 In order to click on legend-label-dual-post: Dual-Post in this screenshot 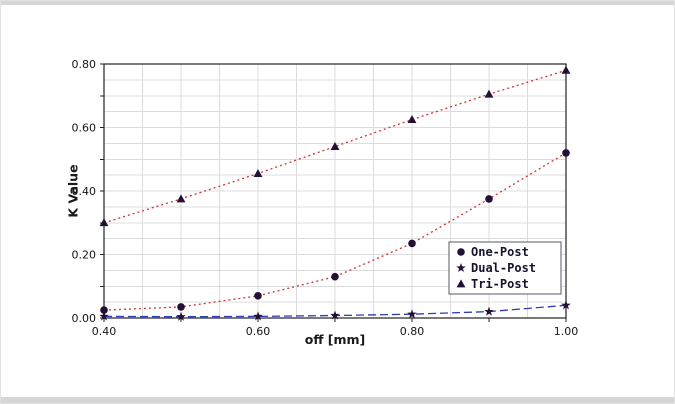, I will do `click(503, 268)`.